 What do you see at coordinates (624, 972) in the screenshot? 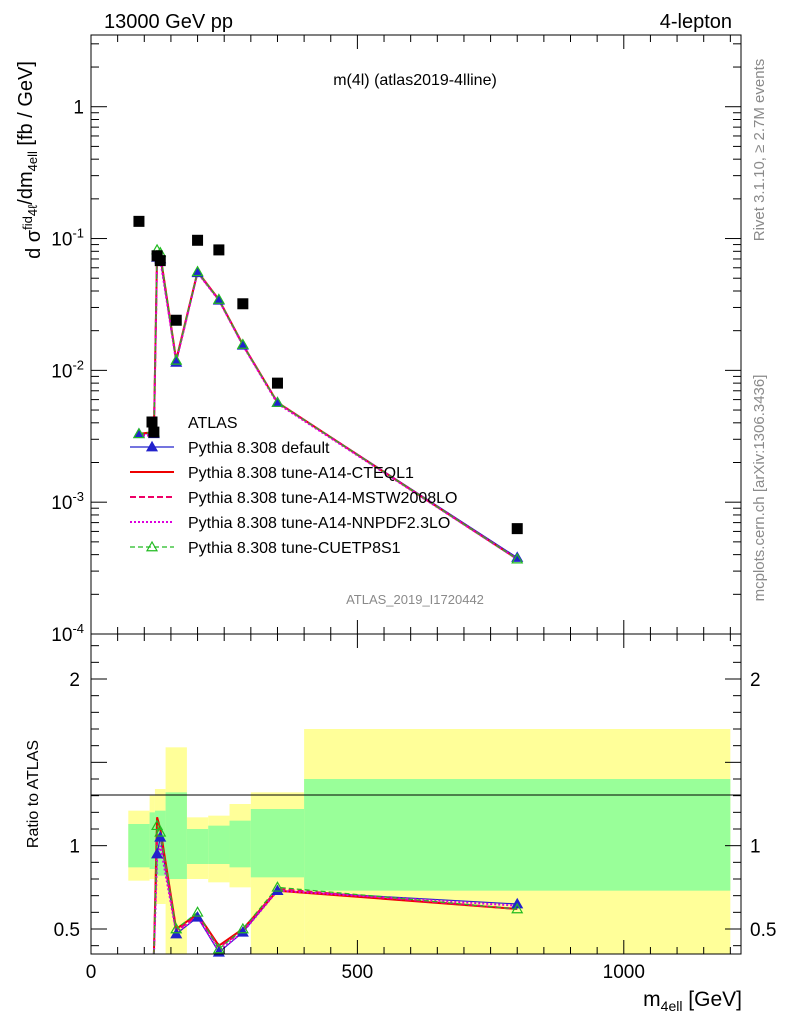
I see `x-tick-label: 1000` at bounding box center [624, 972].